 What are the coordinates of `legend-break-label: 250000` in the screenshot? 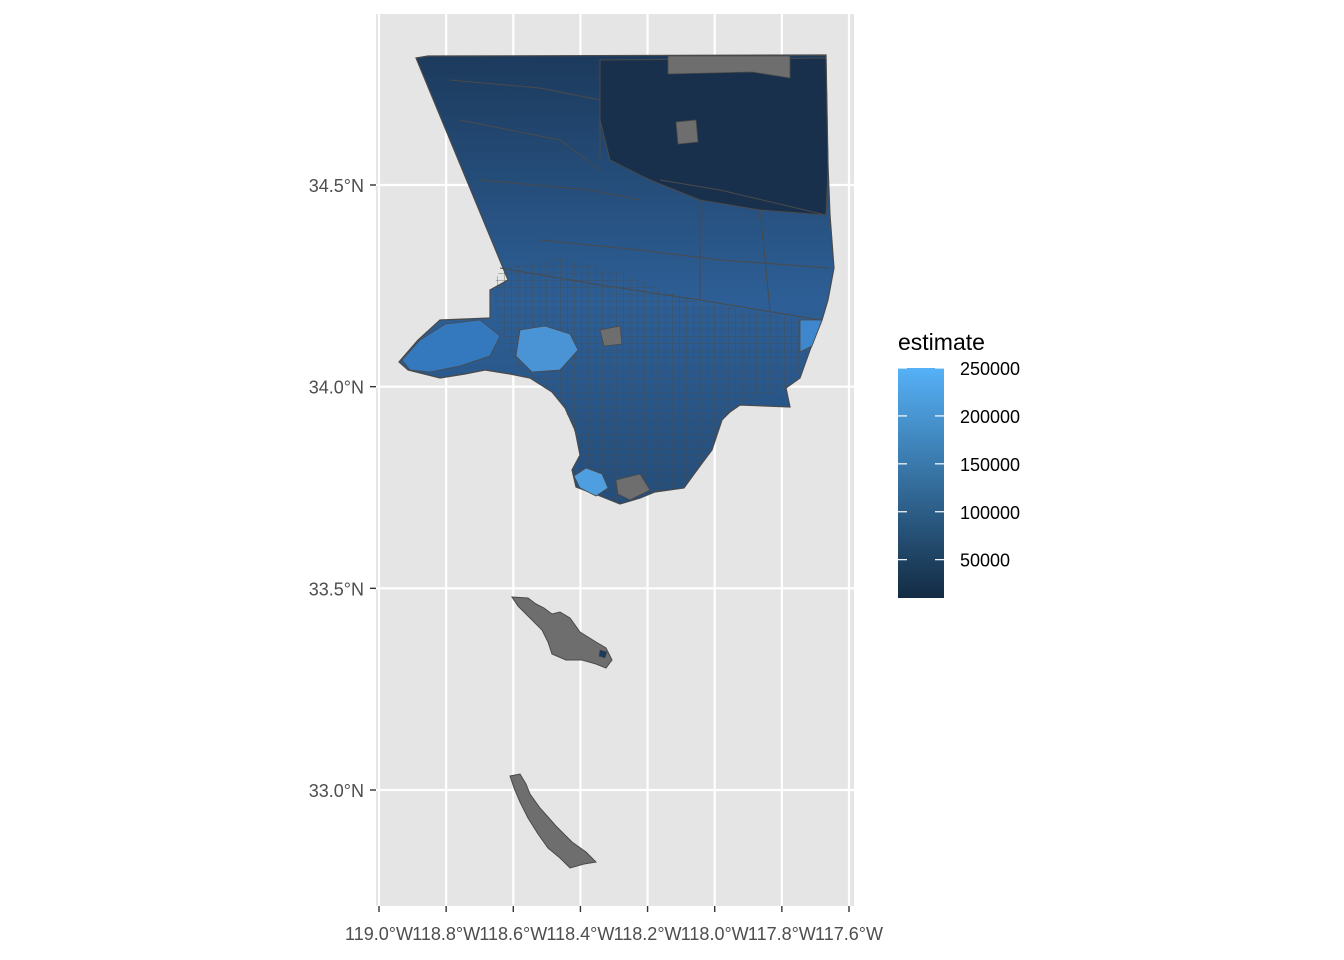 It's located at (990, 369).